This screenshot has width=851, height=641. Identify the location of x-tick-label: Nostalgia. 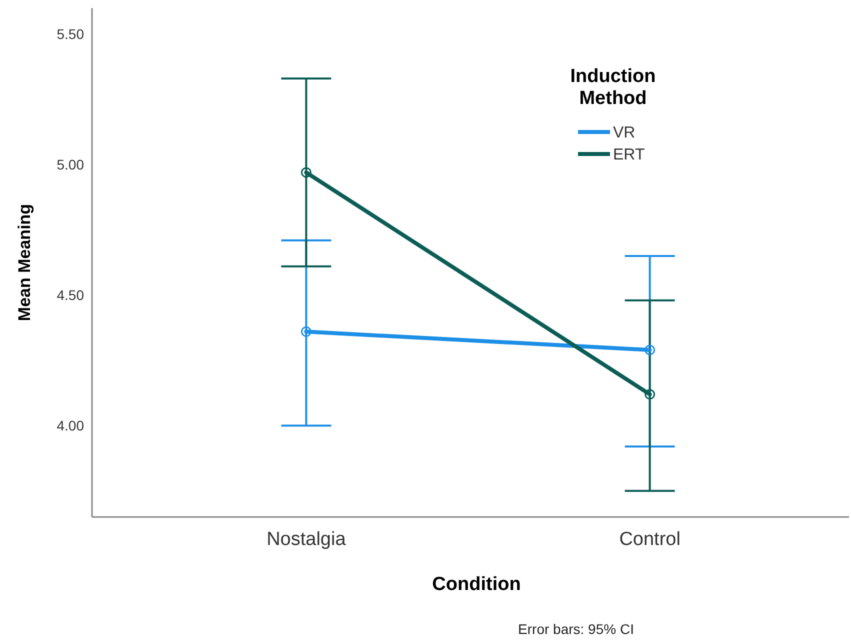
(306, 539).